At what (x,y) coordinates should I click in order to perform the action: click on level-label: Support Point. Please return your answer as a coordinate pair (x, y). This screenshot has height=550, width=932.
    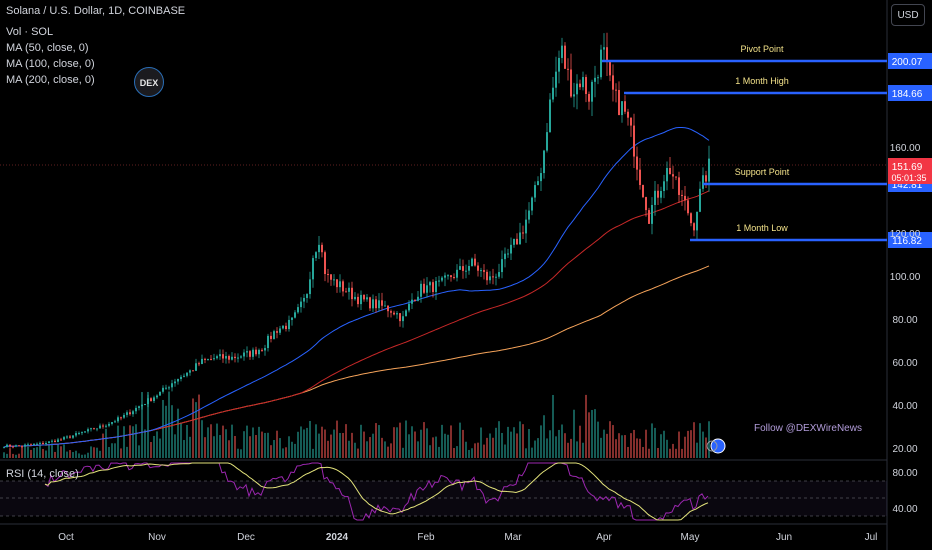
    Looking at the image, I should click on (762, 172).